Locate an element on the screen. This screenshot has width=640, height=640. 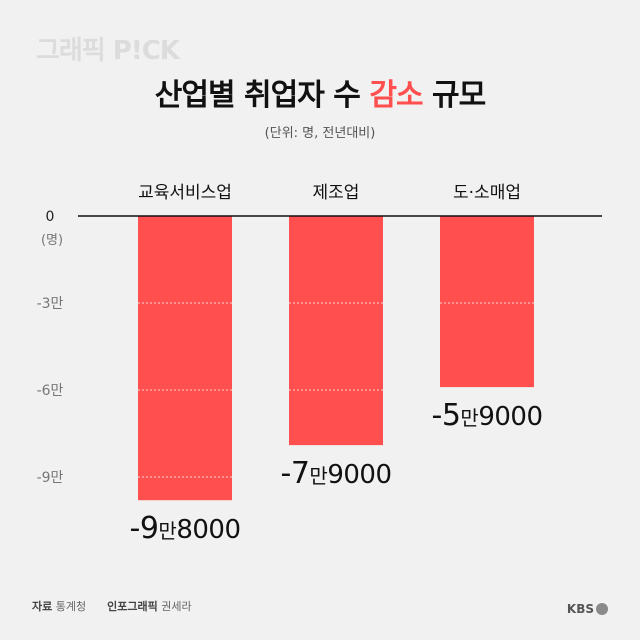
value-label-1: -7만9000 is located at coordinates (336, 473).